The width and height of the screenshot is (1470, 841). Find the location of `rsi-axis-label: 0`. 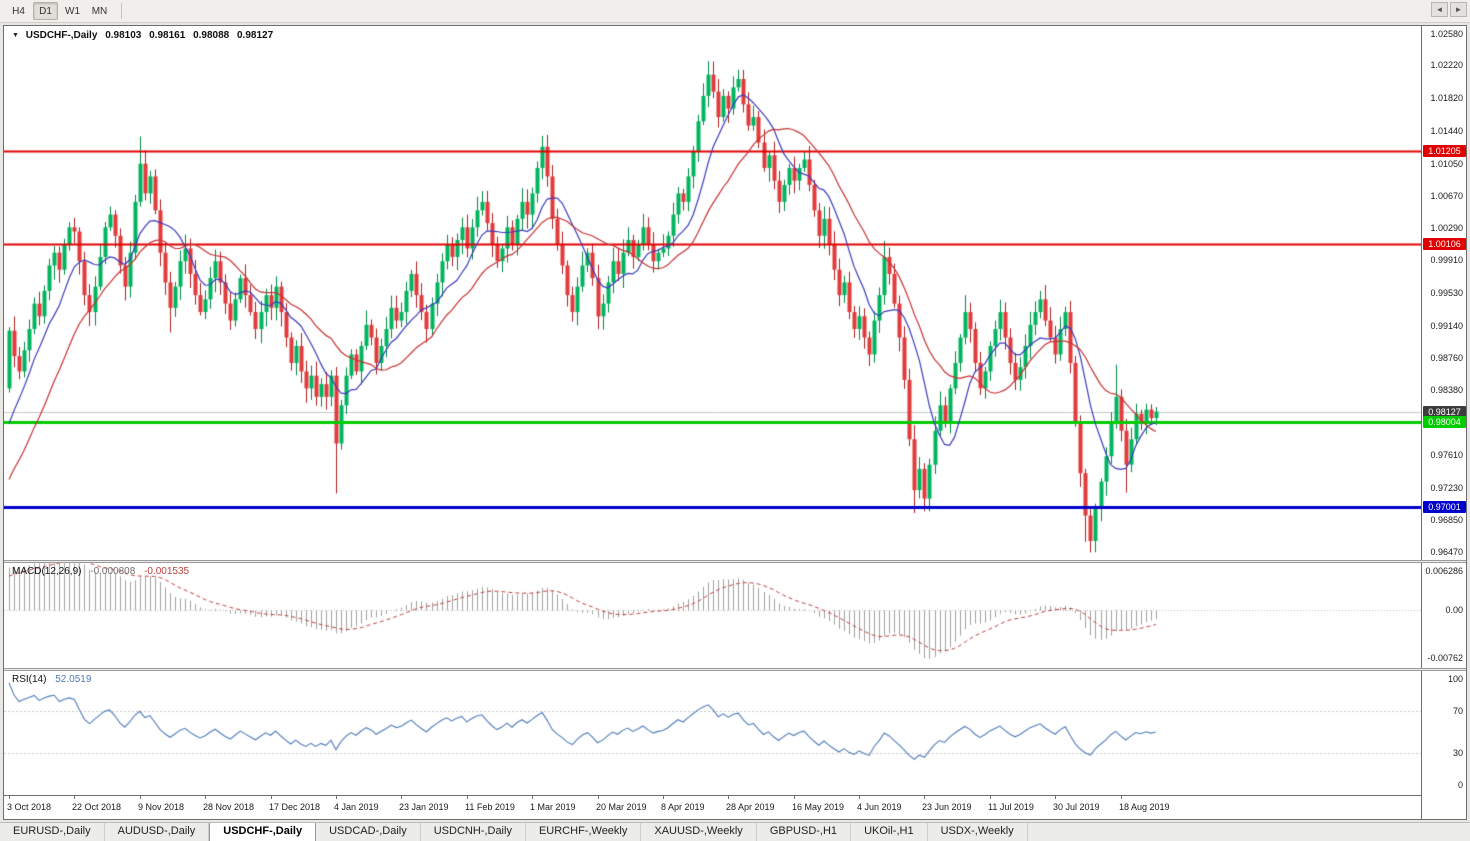

rsi-axis-label: 0 is located at coordinates (1460, 785).